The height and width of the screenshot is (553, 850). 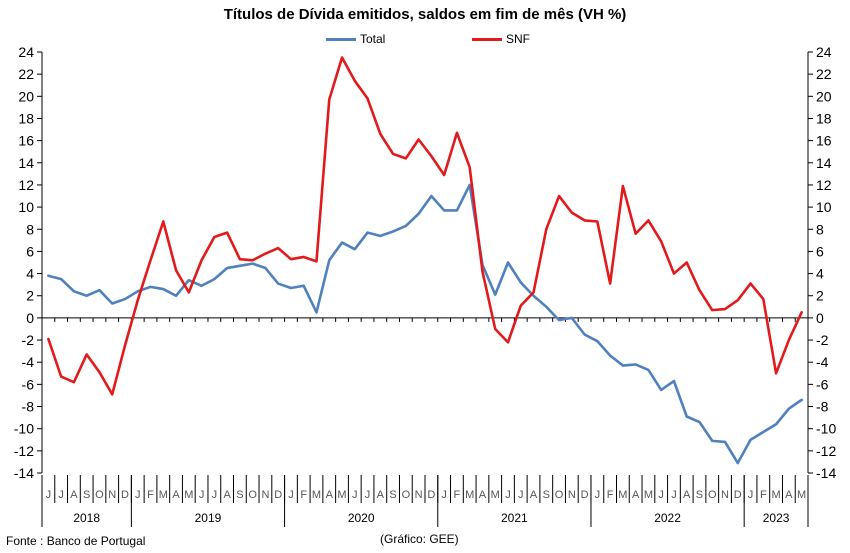 What do you see at coordinates (28, 340) in the screenshot?
I see `y-tick-label-left: -2` at bounding box center [28, 340].